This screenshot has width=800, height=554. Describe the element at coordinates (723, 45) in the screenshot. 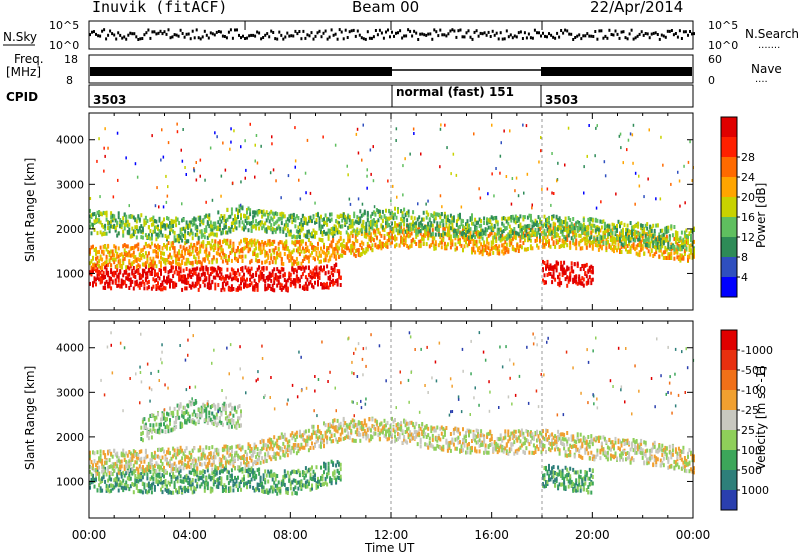

I see `nsearch-tick-bottom: 10^0` at that location.